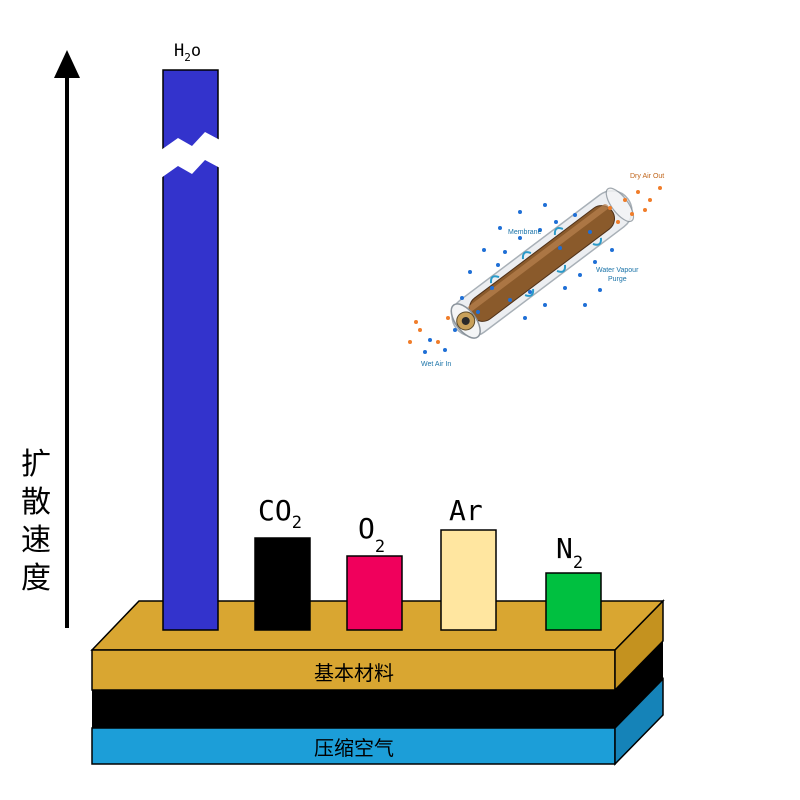 This screenshot has height=800, width=800. I want to click on compressed-air-side, so click(639, 721).